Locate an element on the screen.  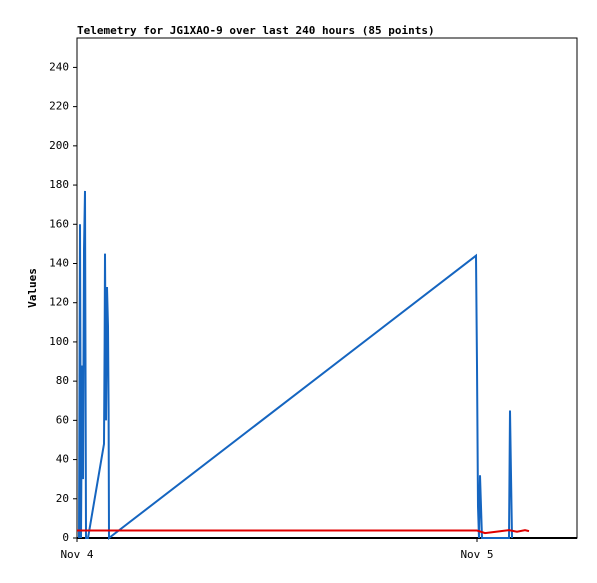
series-line is located at coordinates (303, 532).